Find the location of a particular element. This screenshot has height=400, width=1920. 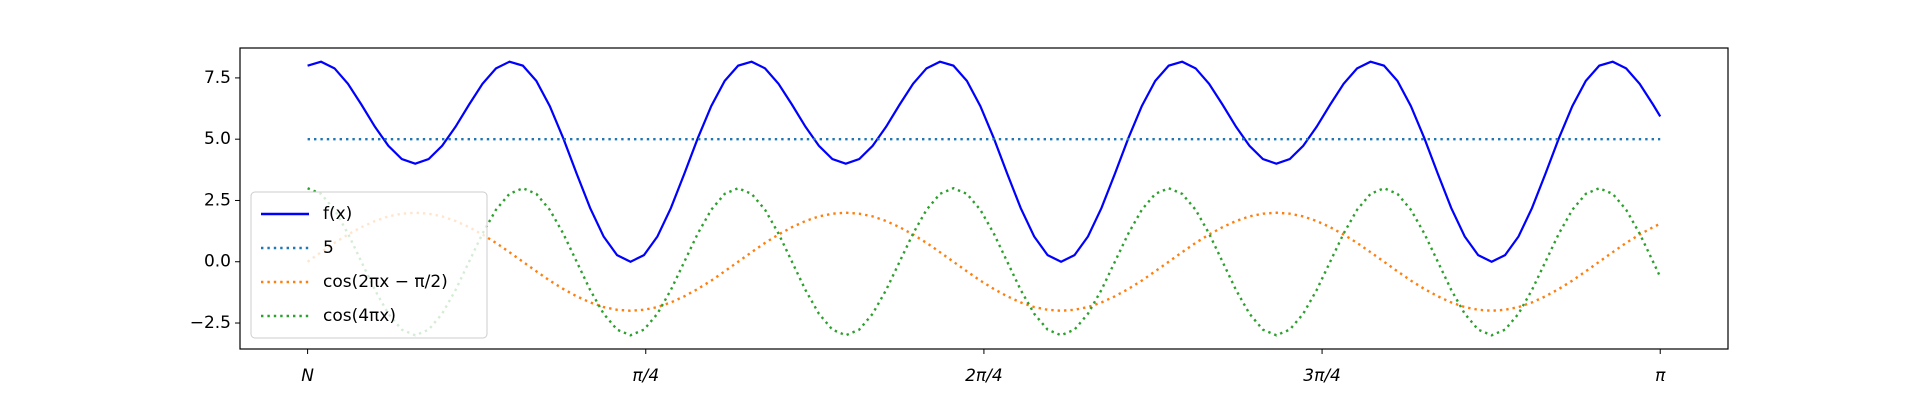

y-tick-label: 0.0 is located at coordinates (217, 262).